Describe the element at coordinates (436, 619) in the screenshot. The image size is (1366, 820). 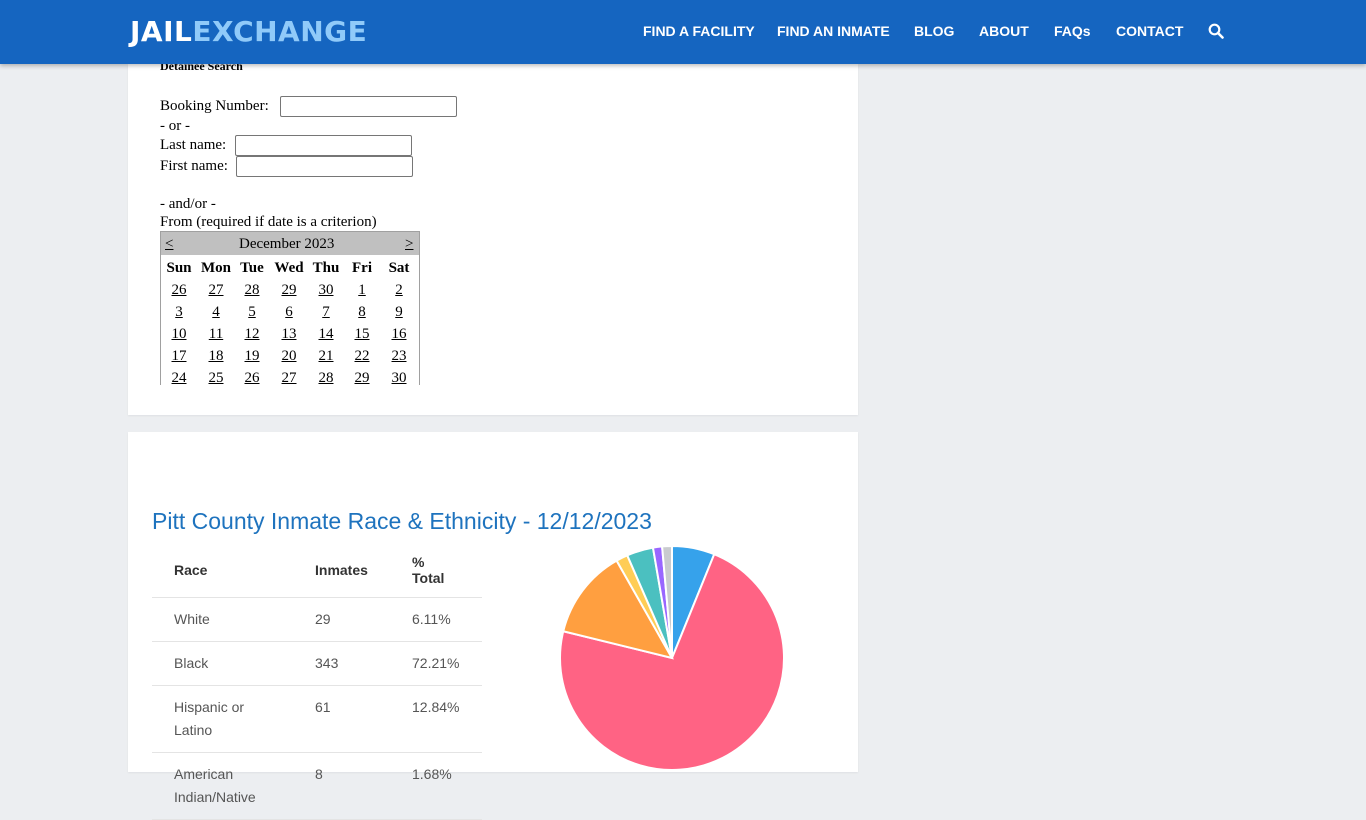
I see `race-pct: 6.11%` at that location.